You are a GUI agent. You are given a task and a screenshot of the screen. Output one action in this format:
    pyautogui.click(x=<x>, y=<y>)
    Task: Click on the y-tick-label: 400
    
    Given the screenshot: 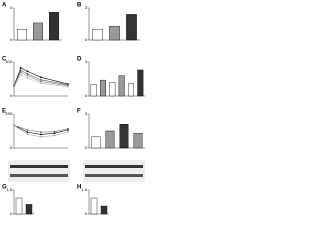 What is the action you would take?
    pyautogui.click(x=8, y=61)
    